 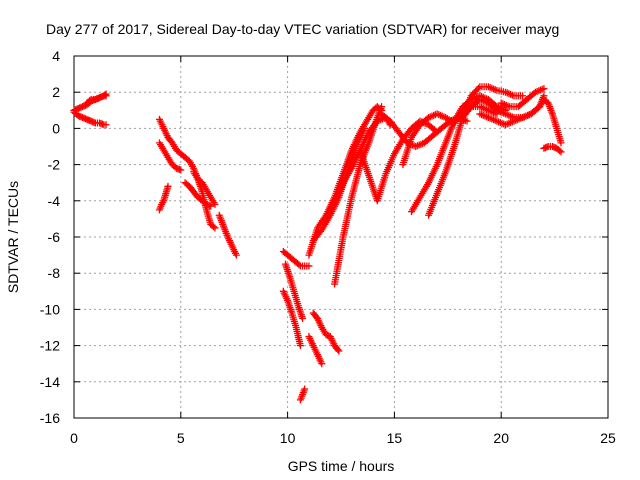 I want to click on y-tick-label: 0, so click(x=56, y=128).